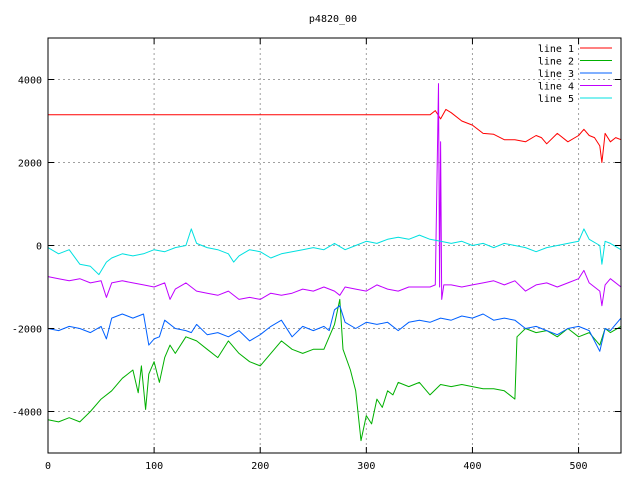  What do you see at coordinates (556, 99) in the screenshot?
I see `legend-label-5: line 5` at bounding box center [556, 99].